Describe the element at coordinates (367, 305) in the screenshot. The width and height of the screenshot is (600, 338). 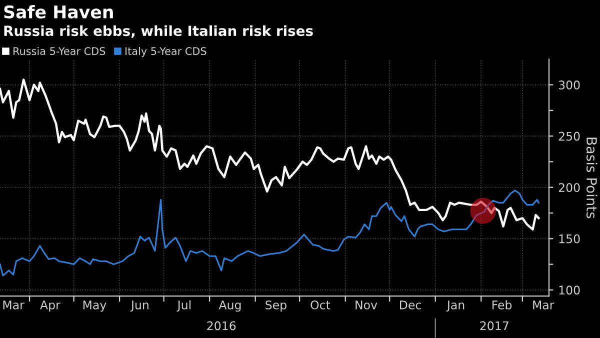
I see `x-tick-label: Nov` at that location.